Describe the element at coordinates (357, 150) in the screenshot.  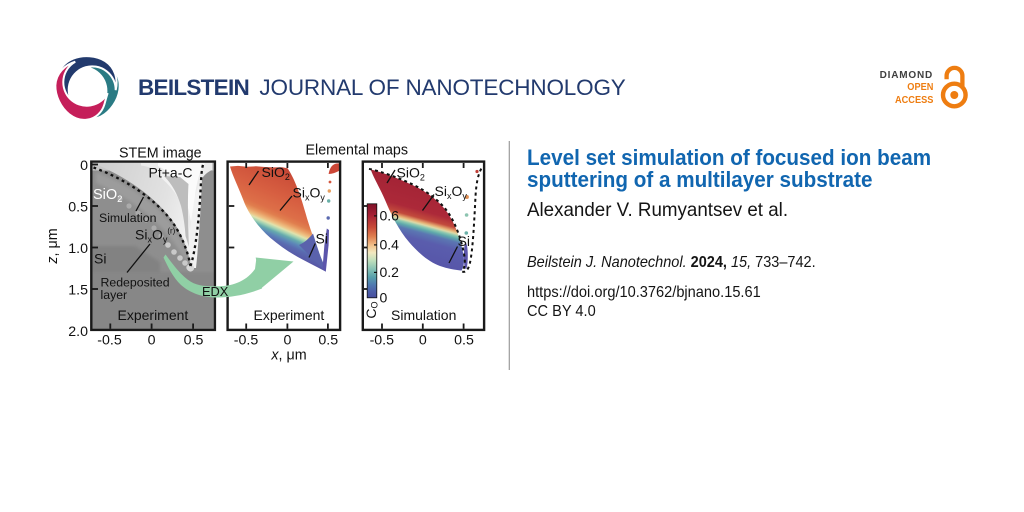
I see `svg-text: Elemental maps` at that location.